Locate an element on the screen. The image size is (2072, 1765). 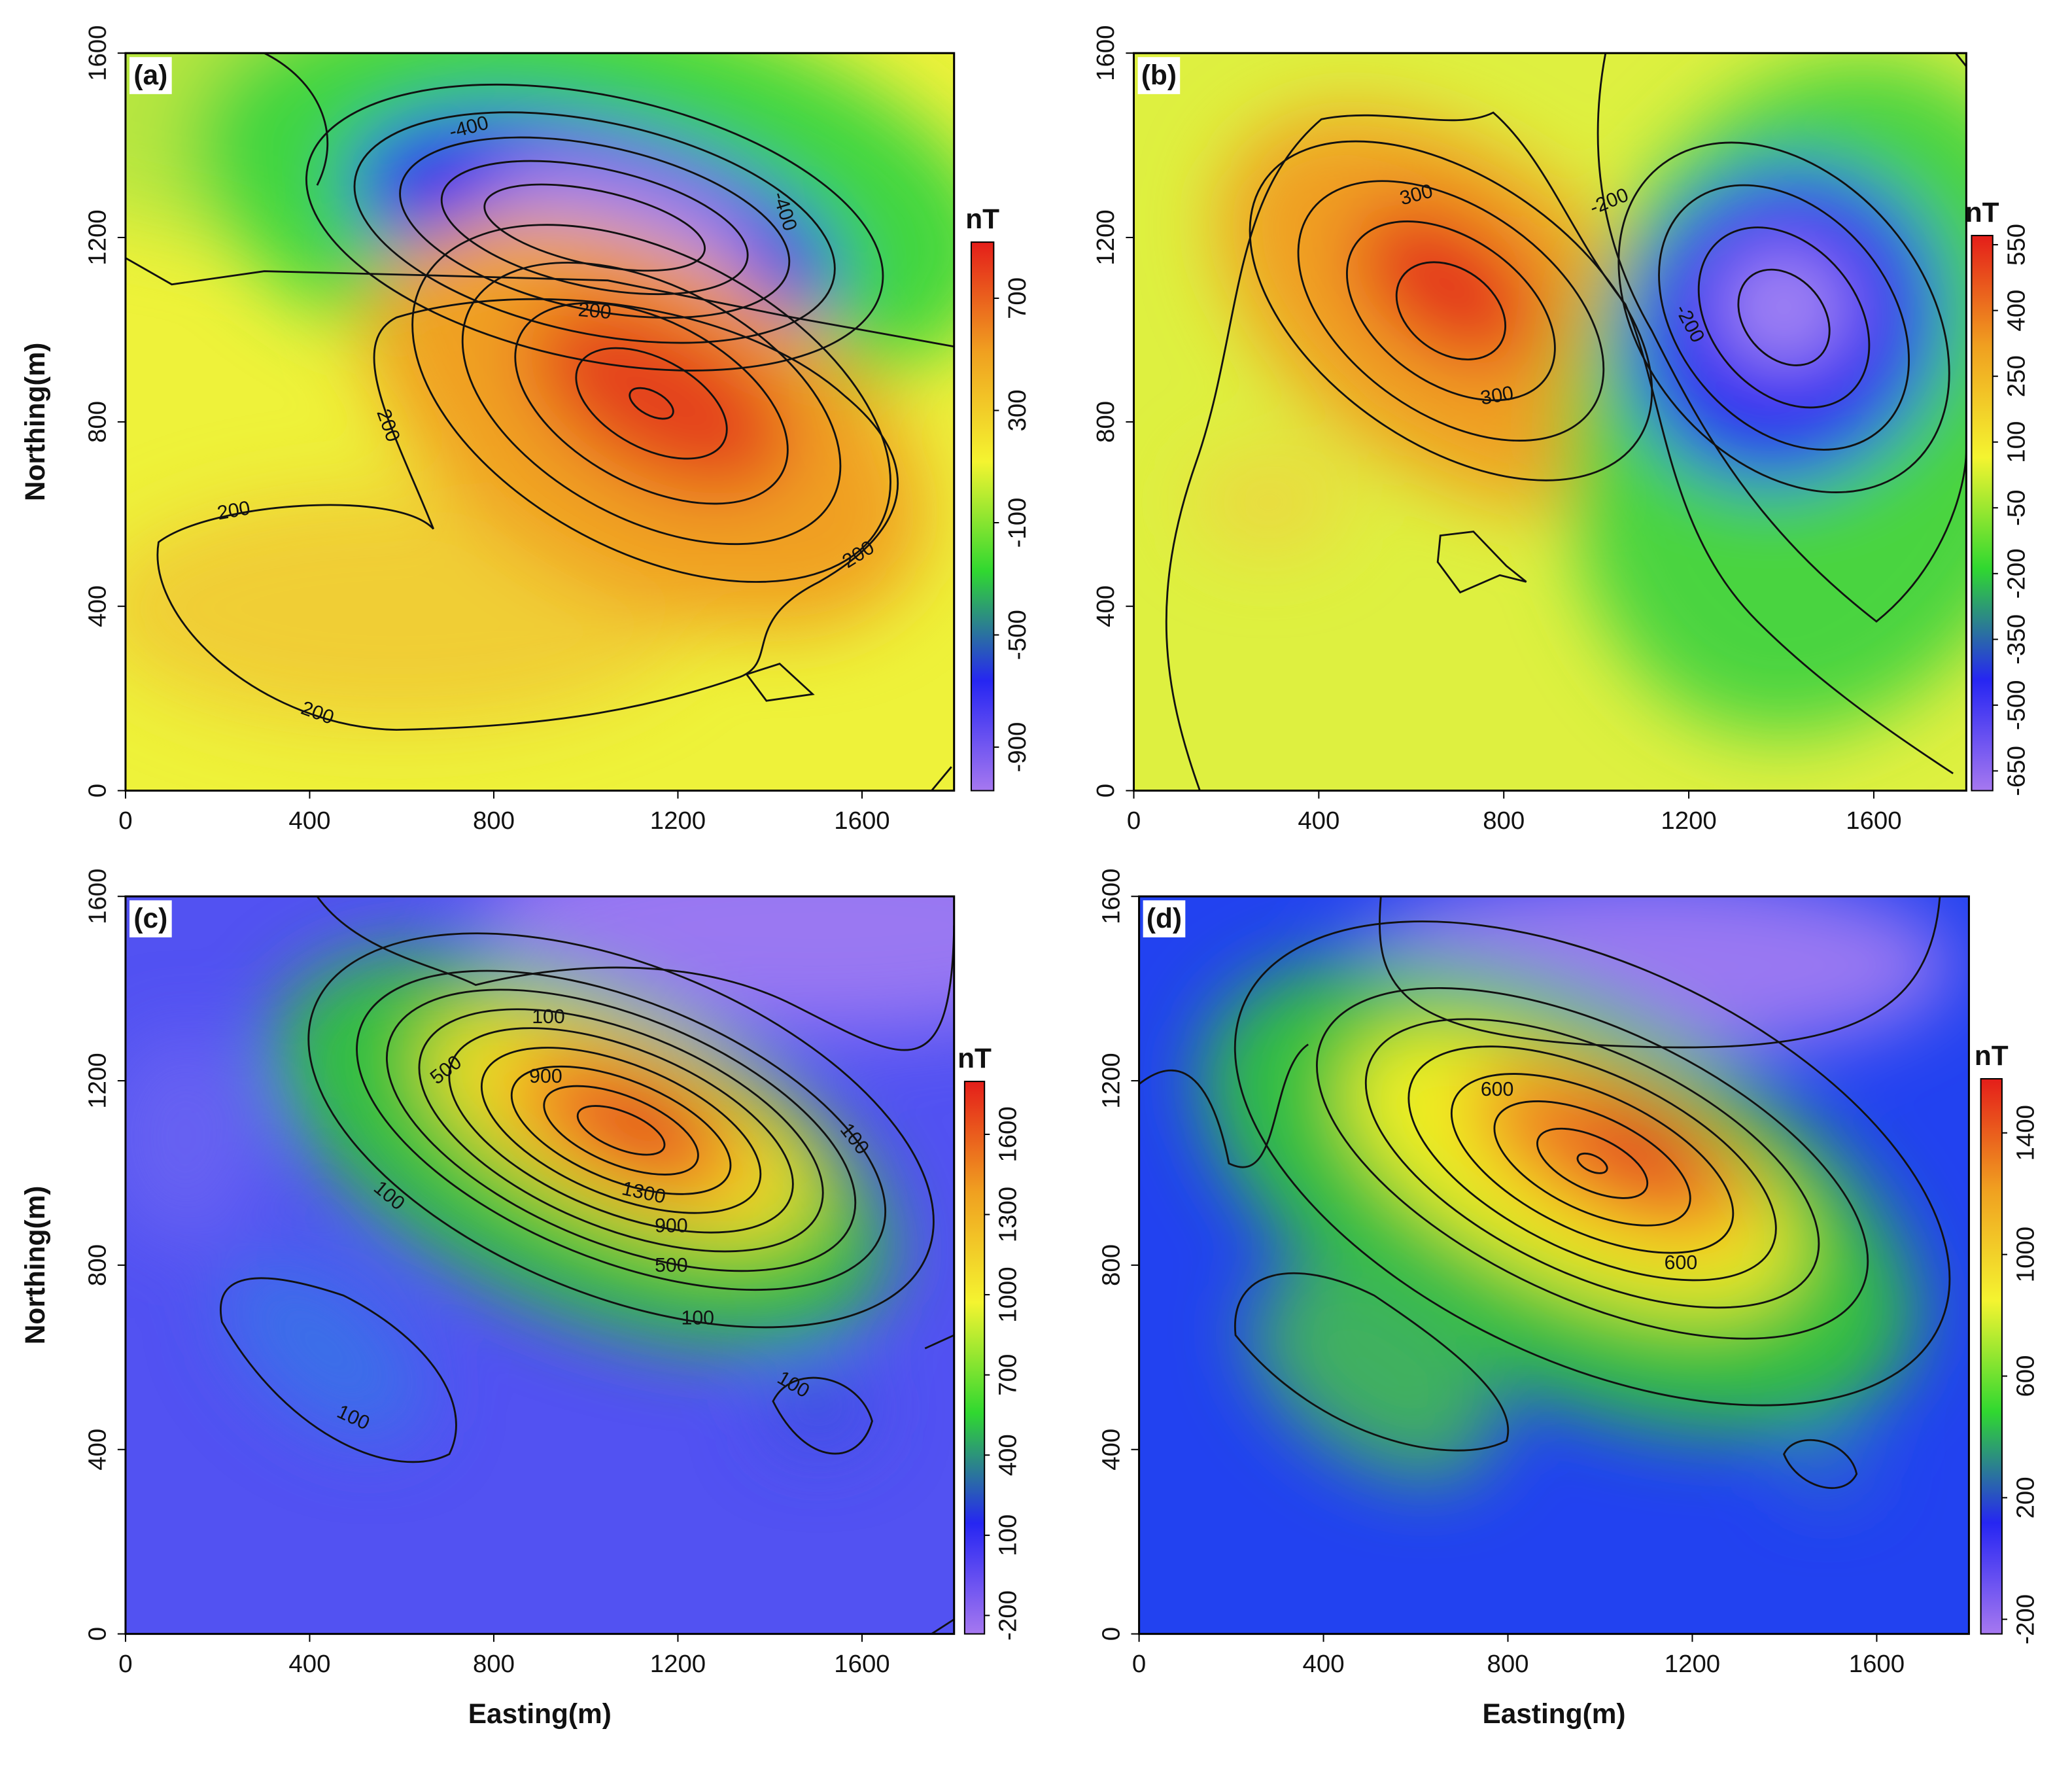
x-axis-label: Easting(m) is located at coordinates (1554, 1713).